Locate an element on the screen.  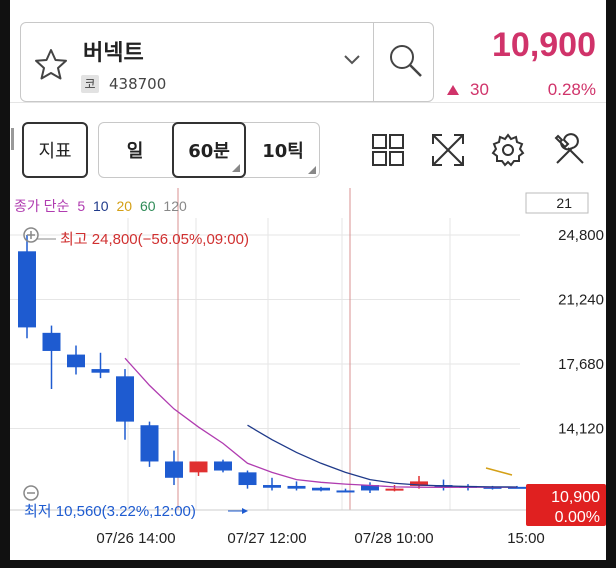
zoom-in-icon is located at coordinates (31, 235).